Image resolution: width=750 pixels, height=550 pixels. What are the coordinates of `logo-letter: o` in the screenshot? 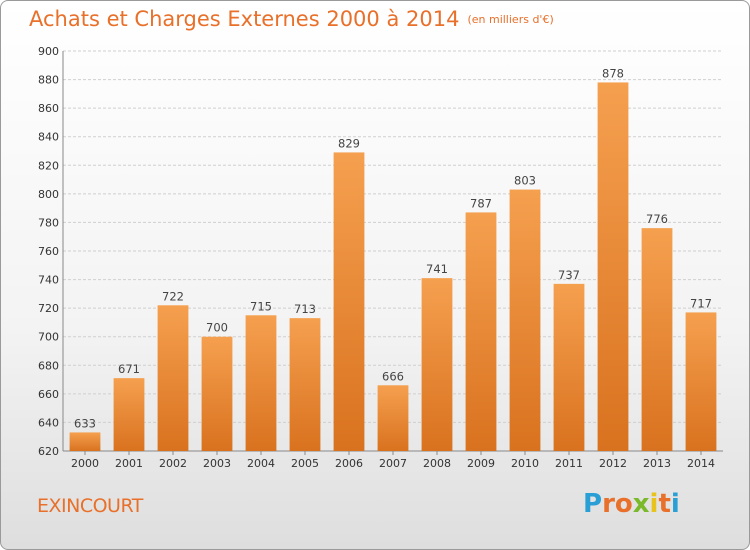 It's located at (623, 504).